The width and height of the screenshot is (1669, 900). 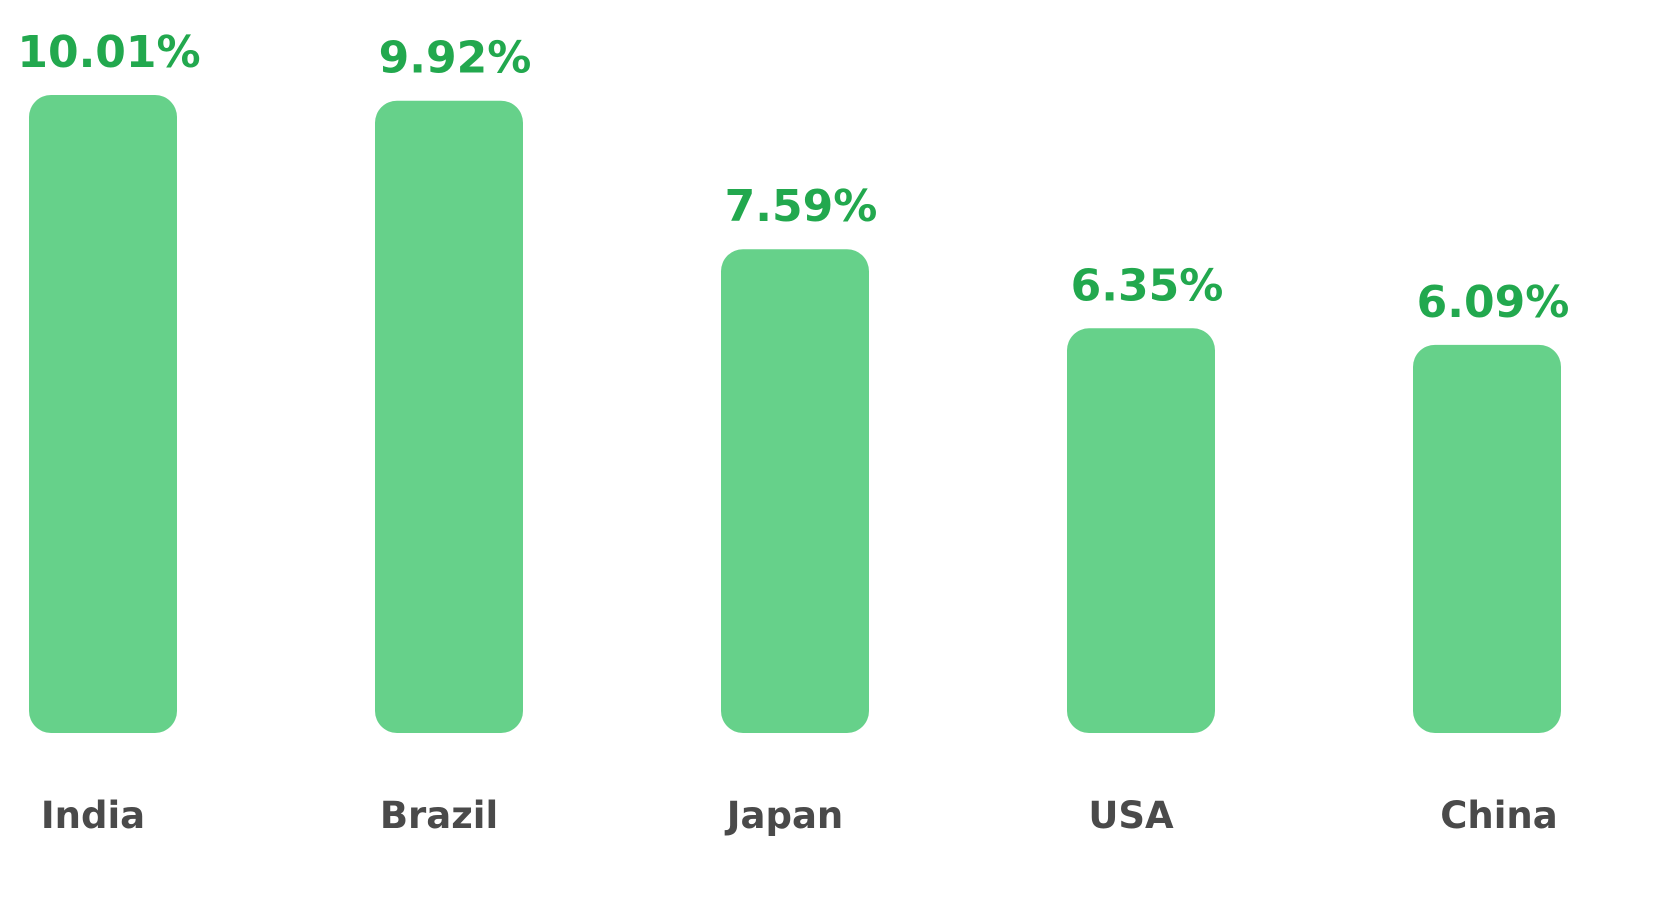 I want to click on value-label: 9.92%, so click(x=455, y=58).